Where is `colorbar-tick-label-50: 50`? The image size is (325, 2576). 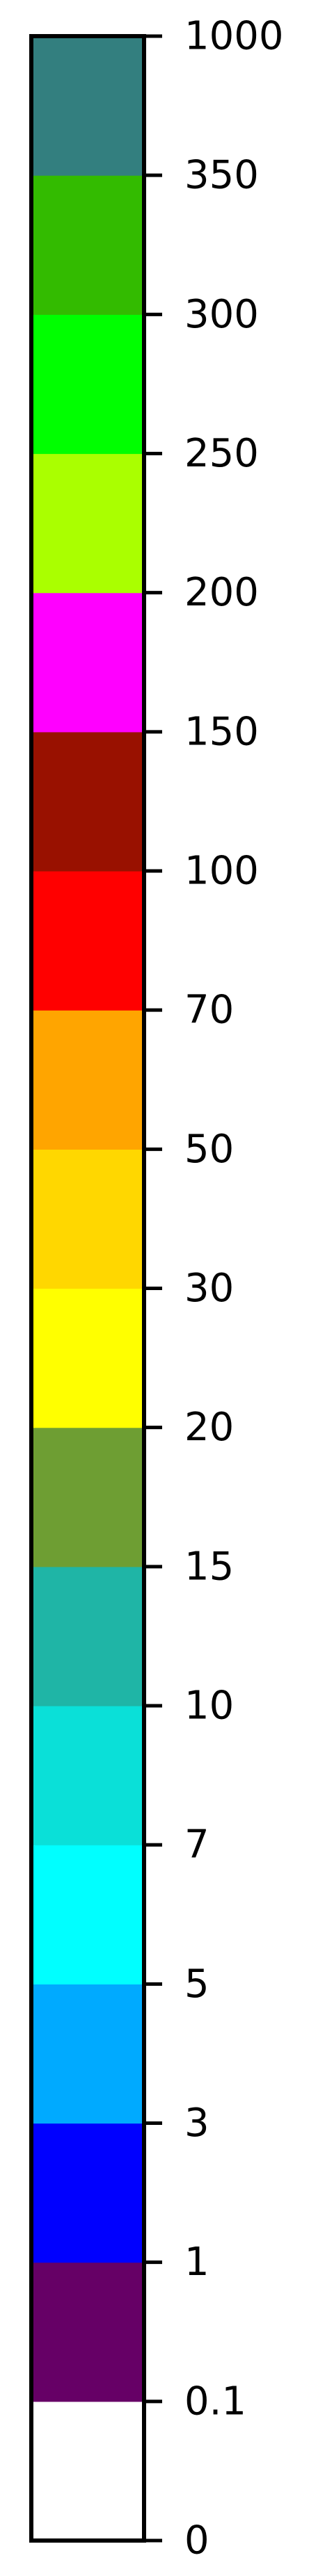 colorbar-tick-label-50: 50 is located at coordinates (209, 1149).